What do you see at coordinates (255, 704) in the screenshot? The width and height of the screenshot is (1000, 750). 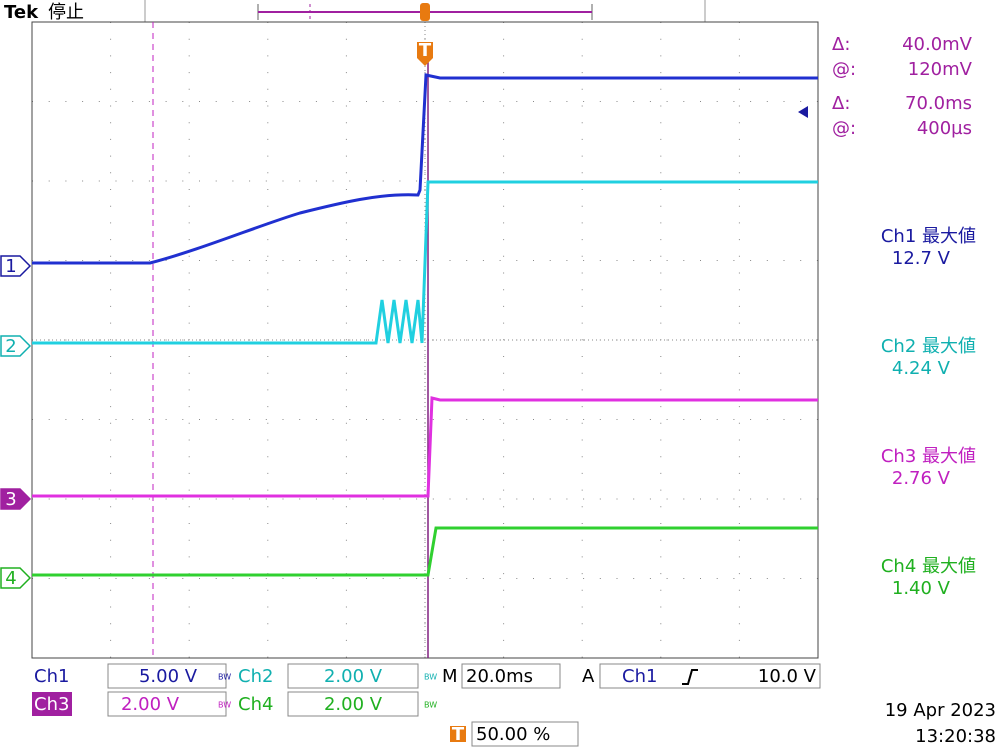 I see `ch4-name: Ch4` at bounding box center [255, 704].